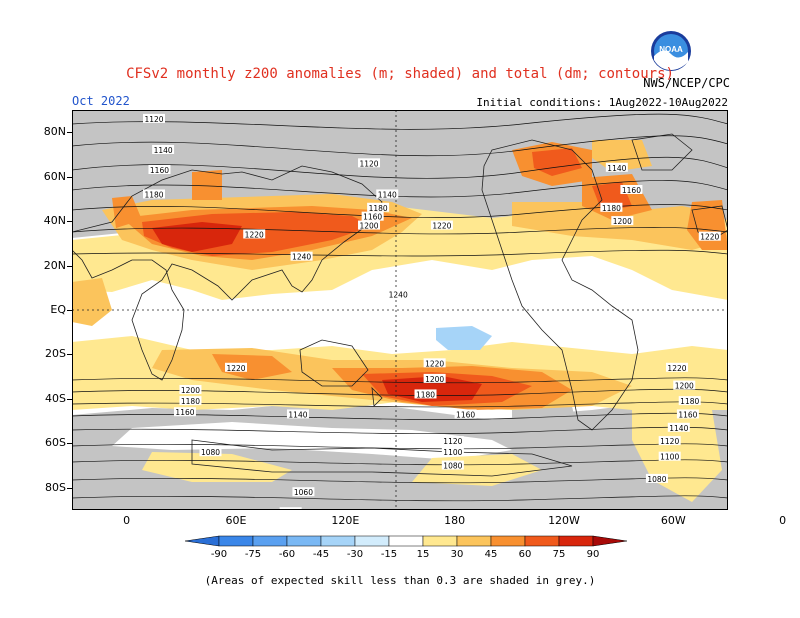  I want to click on colorbar-tick-label: -60, so click(287, 554).